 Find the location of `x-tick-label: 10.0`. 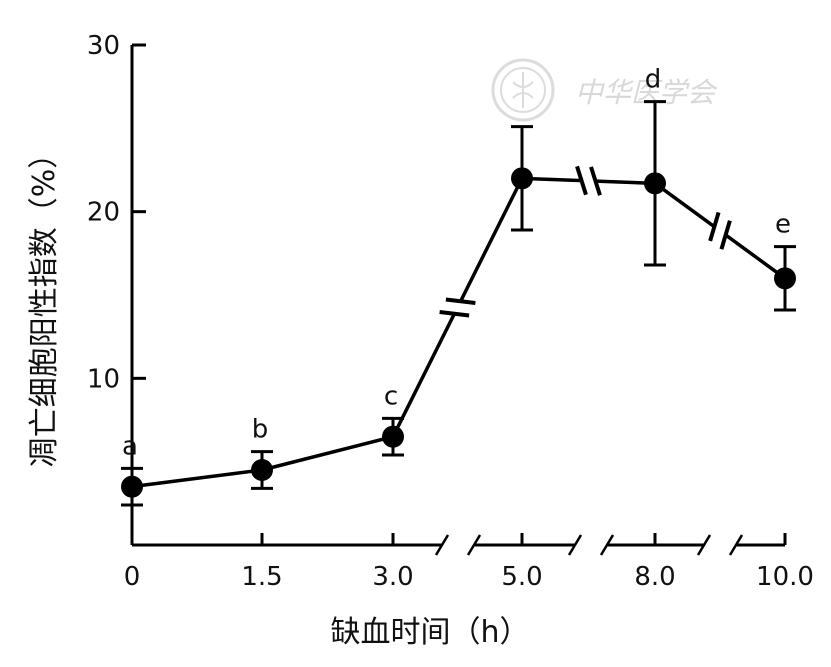

x-tick-label: 10.0 is located at coordinates (785, 577).